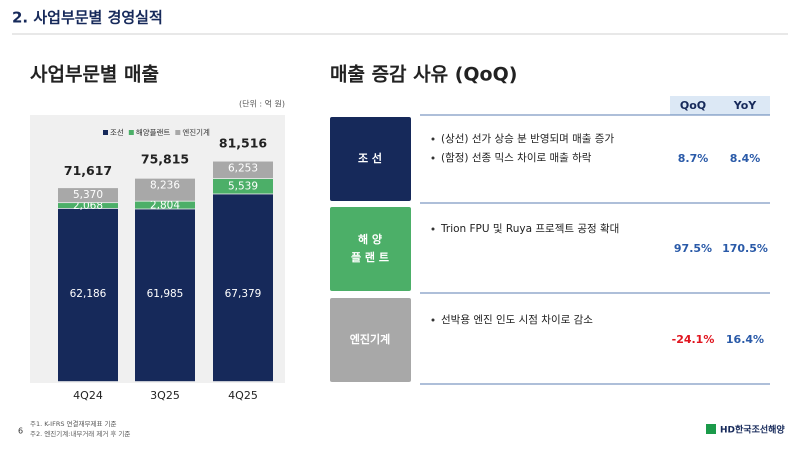  Describe the element at coordinates (745, 105) in the screenshot. I see `column-header: YoY` at that location.